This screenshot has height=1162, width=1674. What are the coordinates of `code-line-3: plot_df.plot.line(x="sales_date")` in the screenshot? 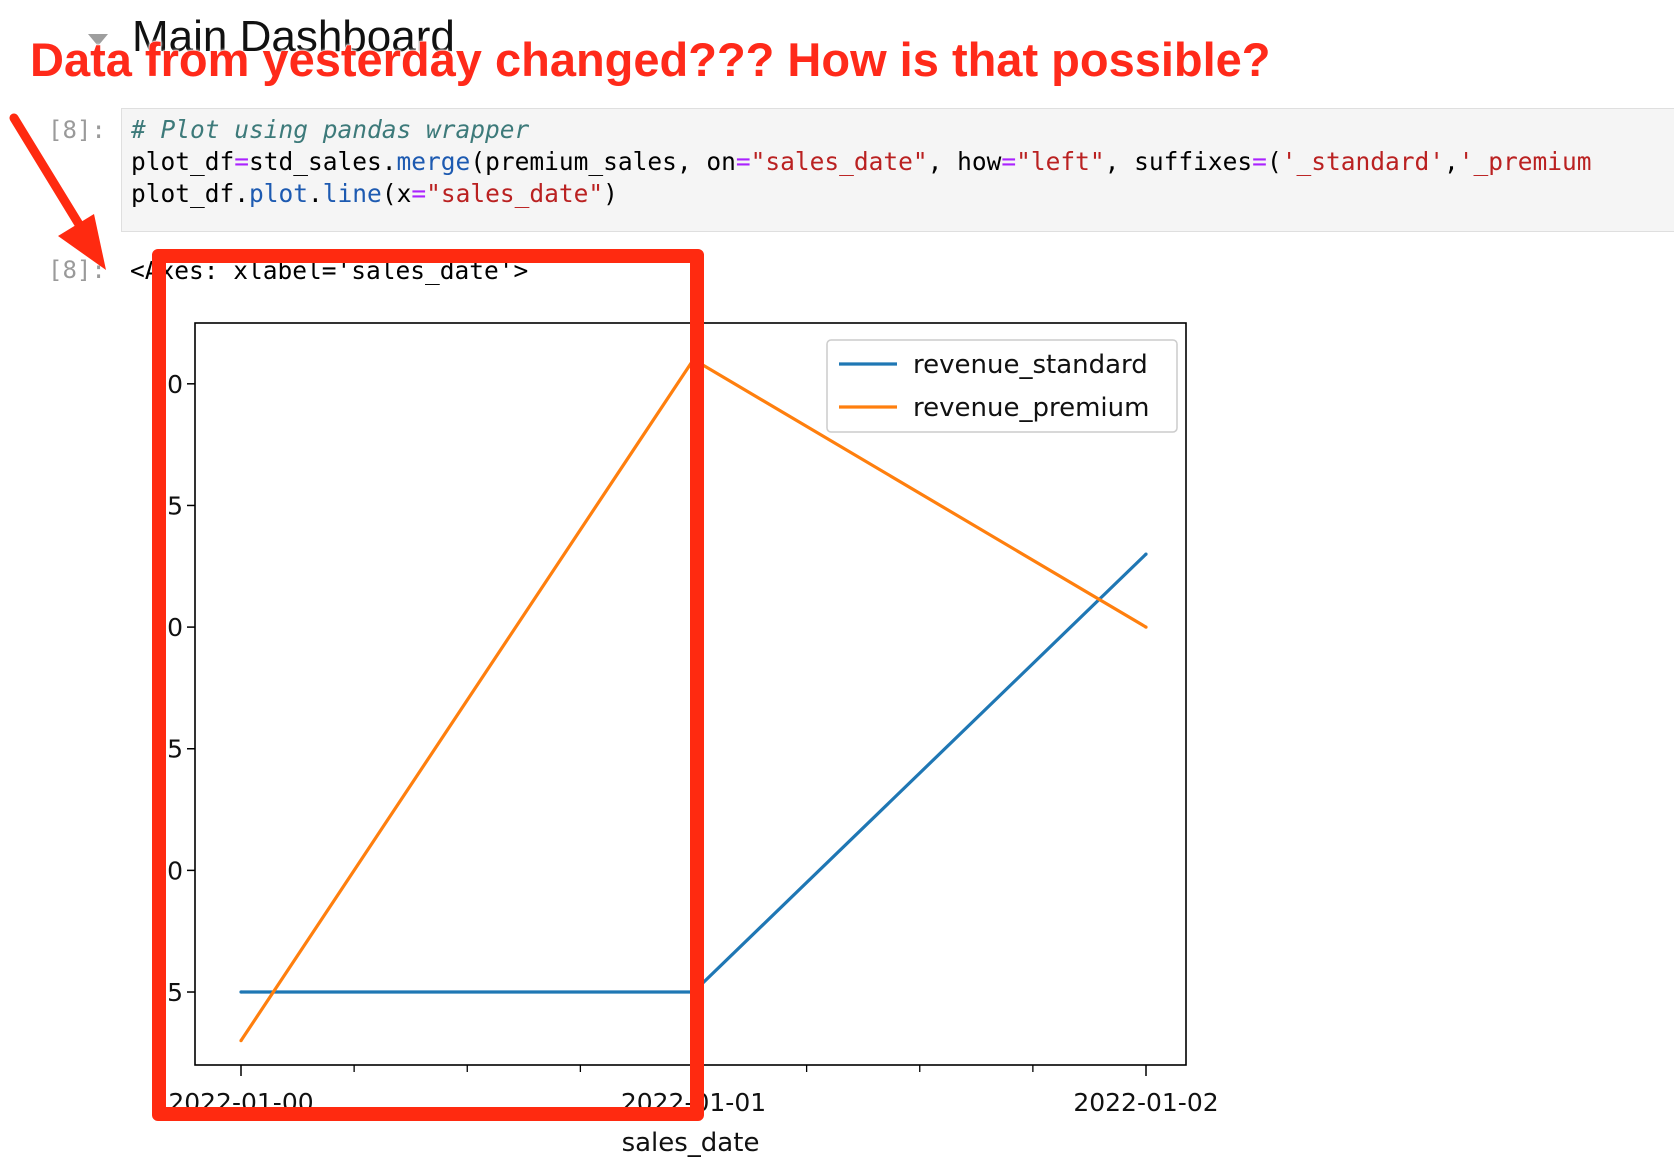 It's located at (374, 193).